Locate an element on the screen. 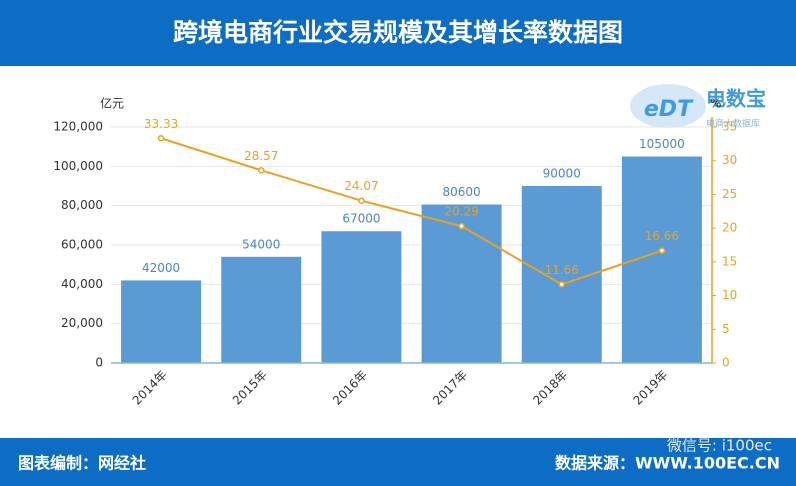 The height and width of the screenshot is (486, 796). logo-mark: eDT is located at coordinates (669, 109).